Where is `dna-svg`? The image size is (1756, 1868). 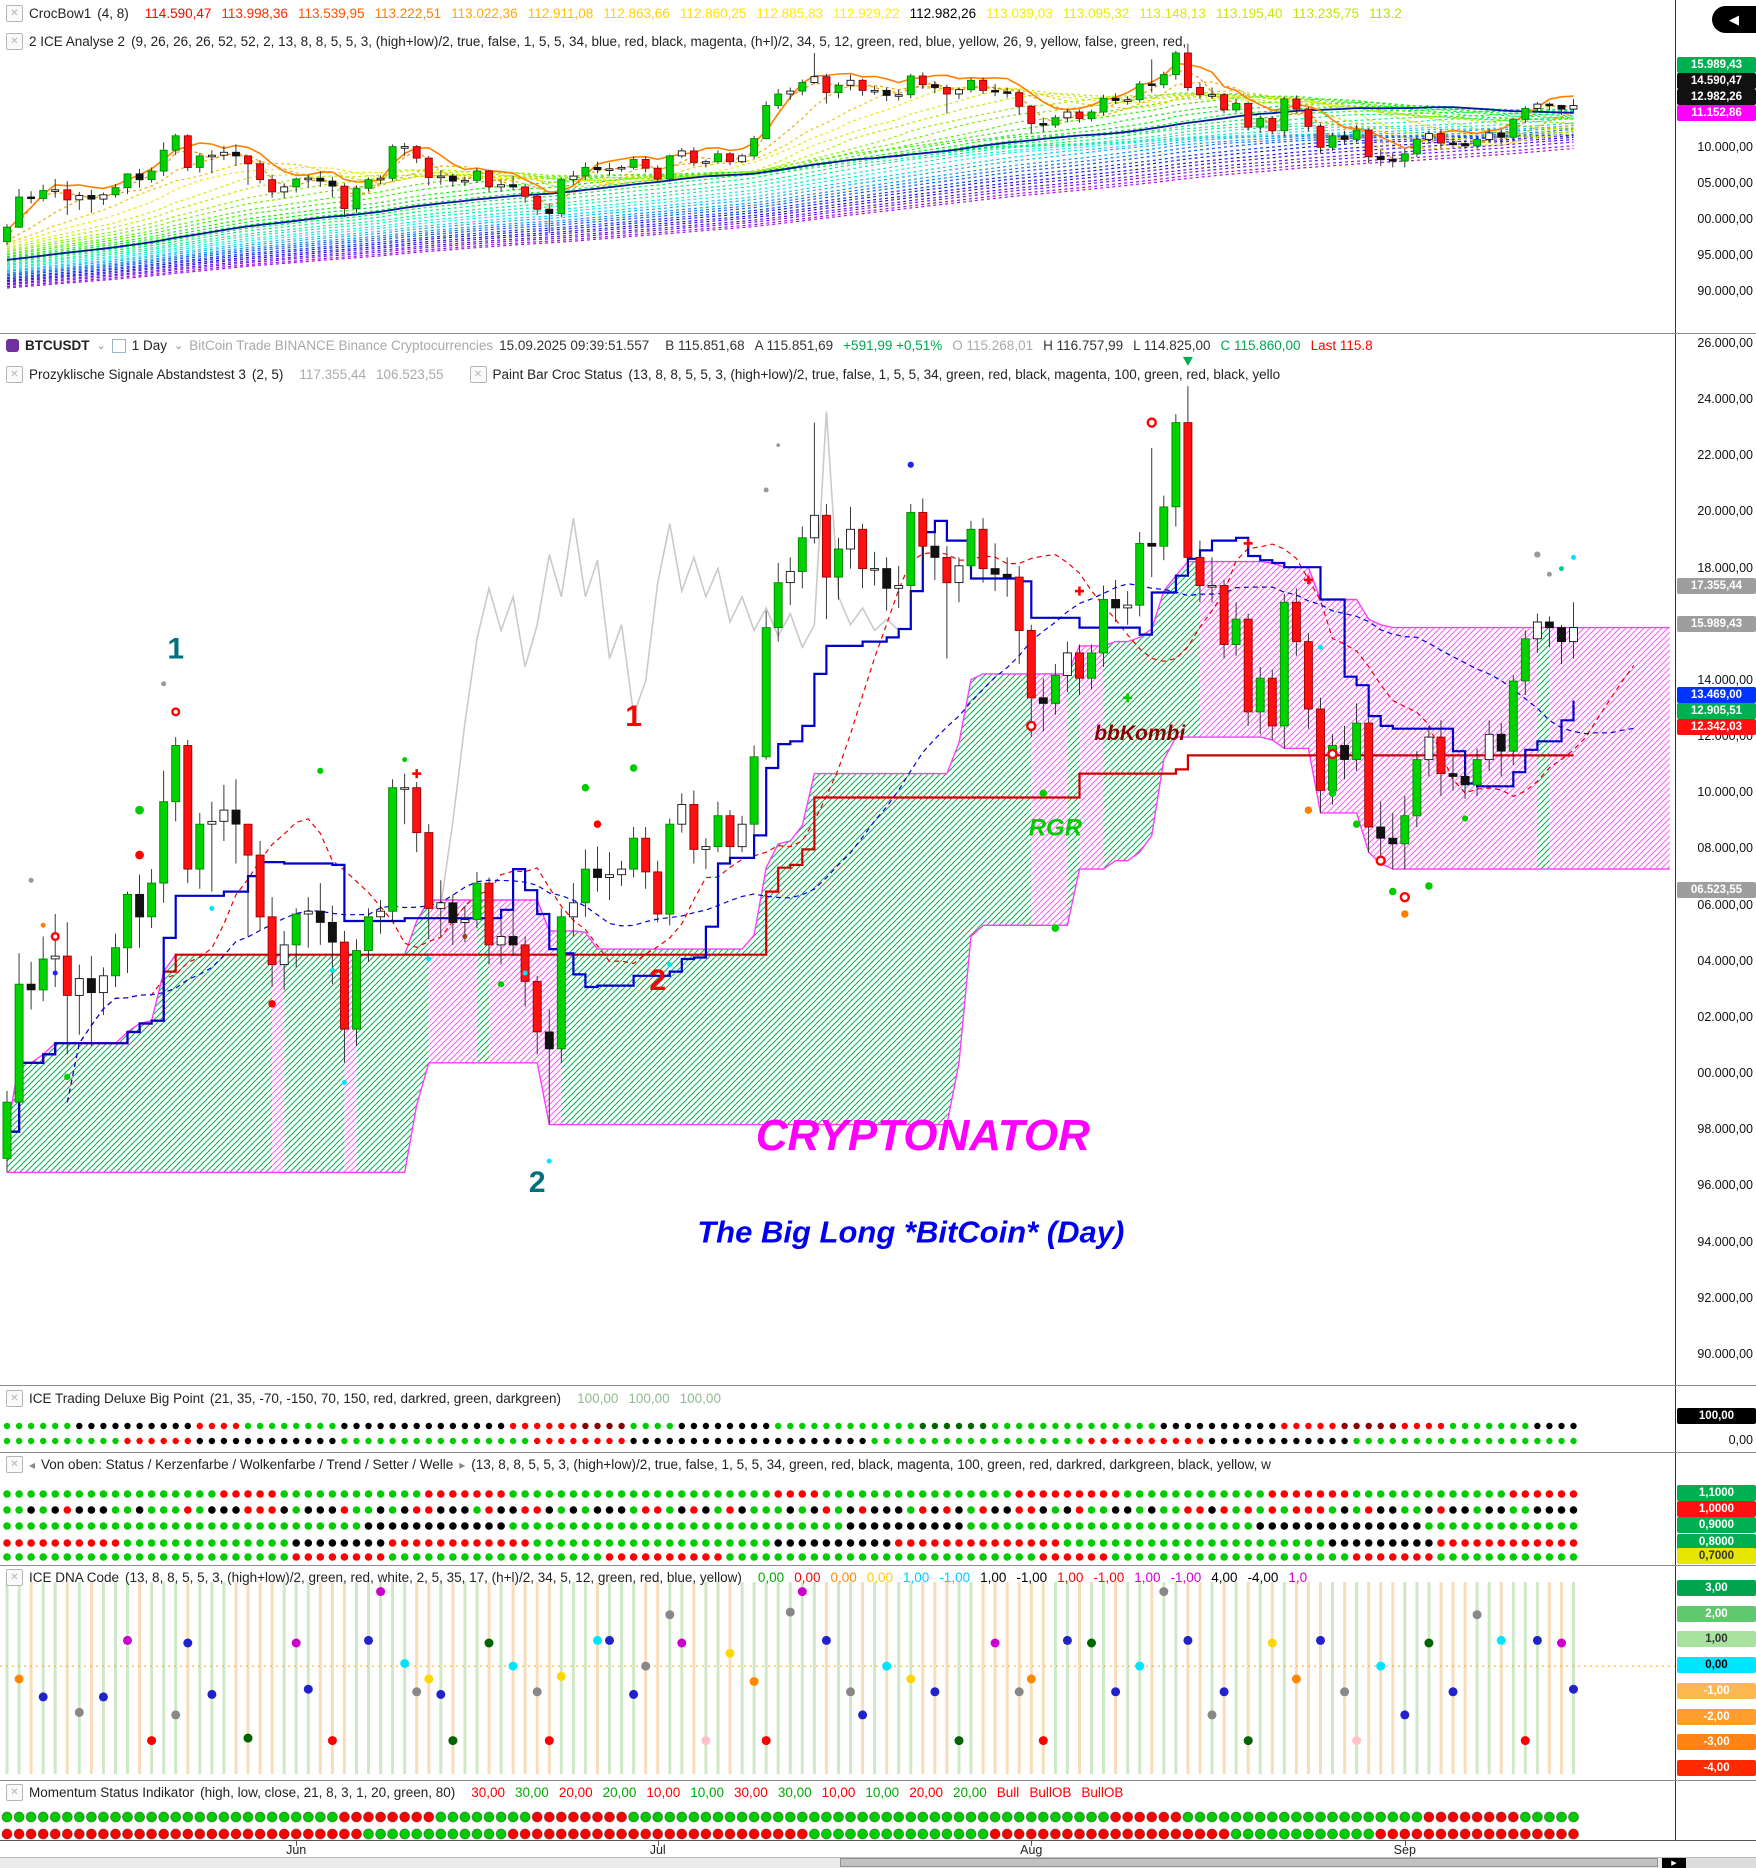
dna-svg is located at coordinates (837, 1673).